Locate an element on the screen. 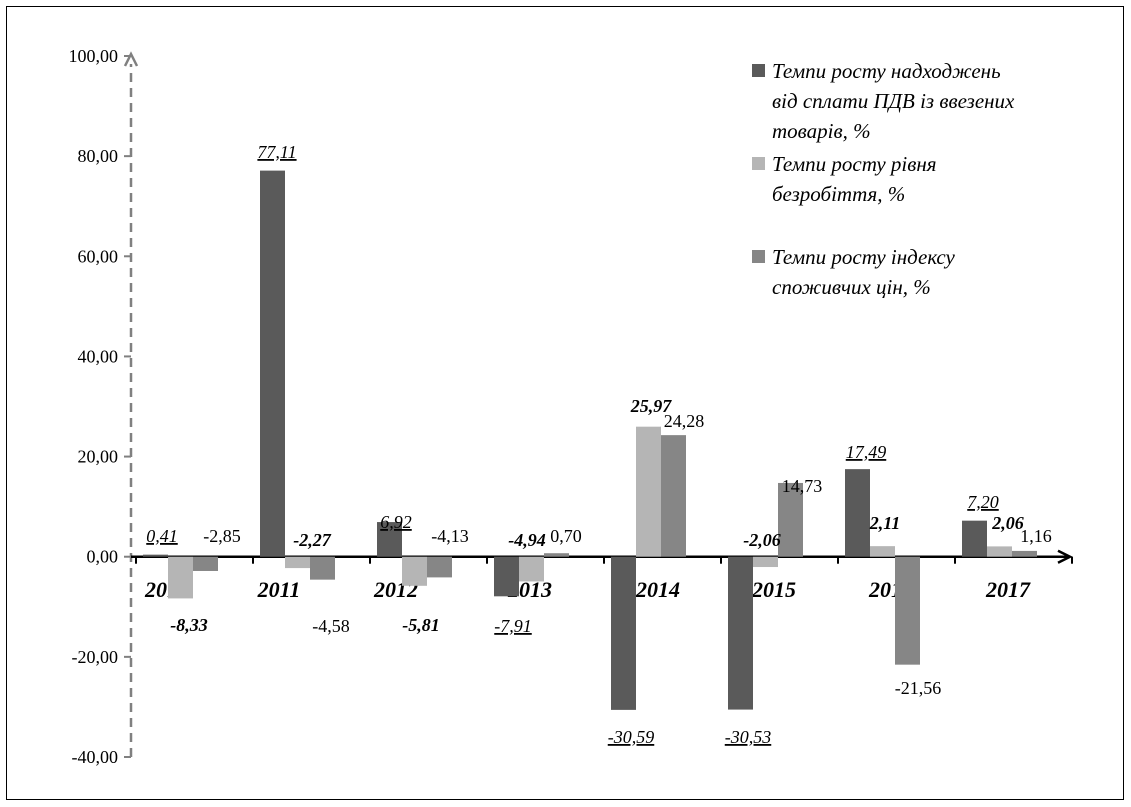 The width and height of the screenshot is (1131, 807). bar-3-2015 is located at coordinates (790, 519).